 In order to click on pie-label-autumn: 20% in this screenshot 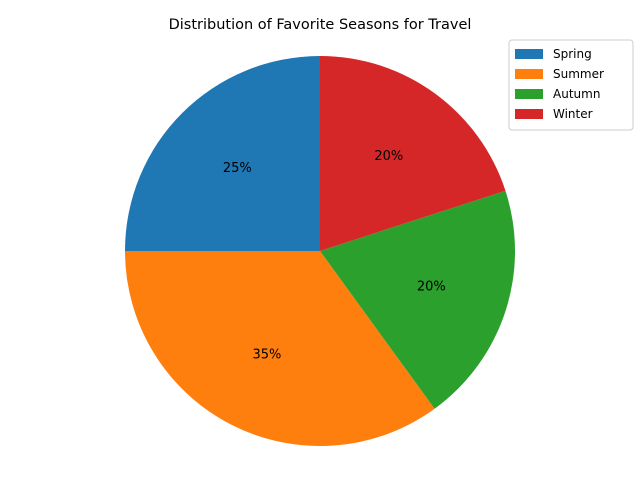, I will do `click(431, 287)`.